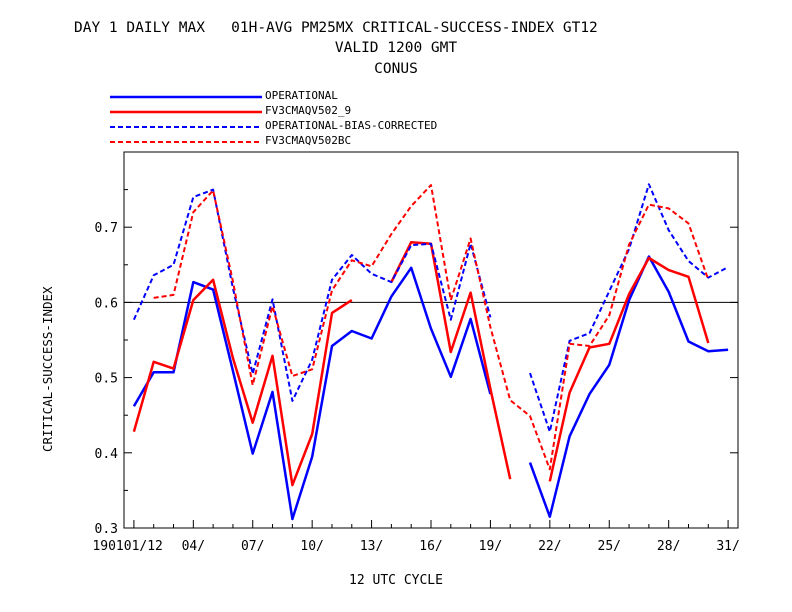  Describe the element at coordinates (106, 303) in the screenshot. I see `y-tick-label: 0.6` at that location.